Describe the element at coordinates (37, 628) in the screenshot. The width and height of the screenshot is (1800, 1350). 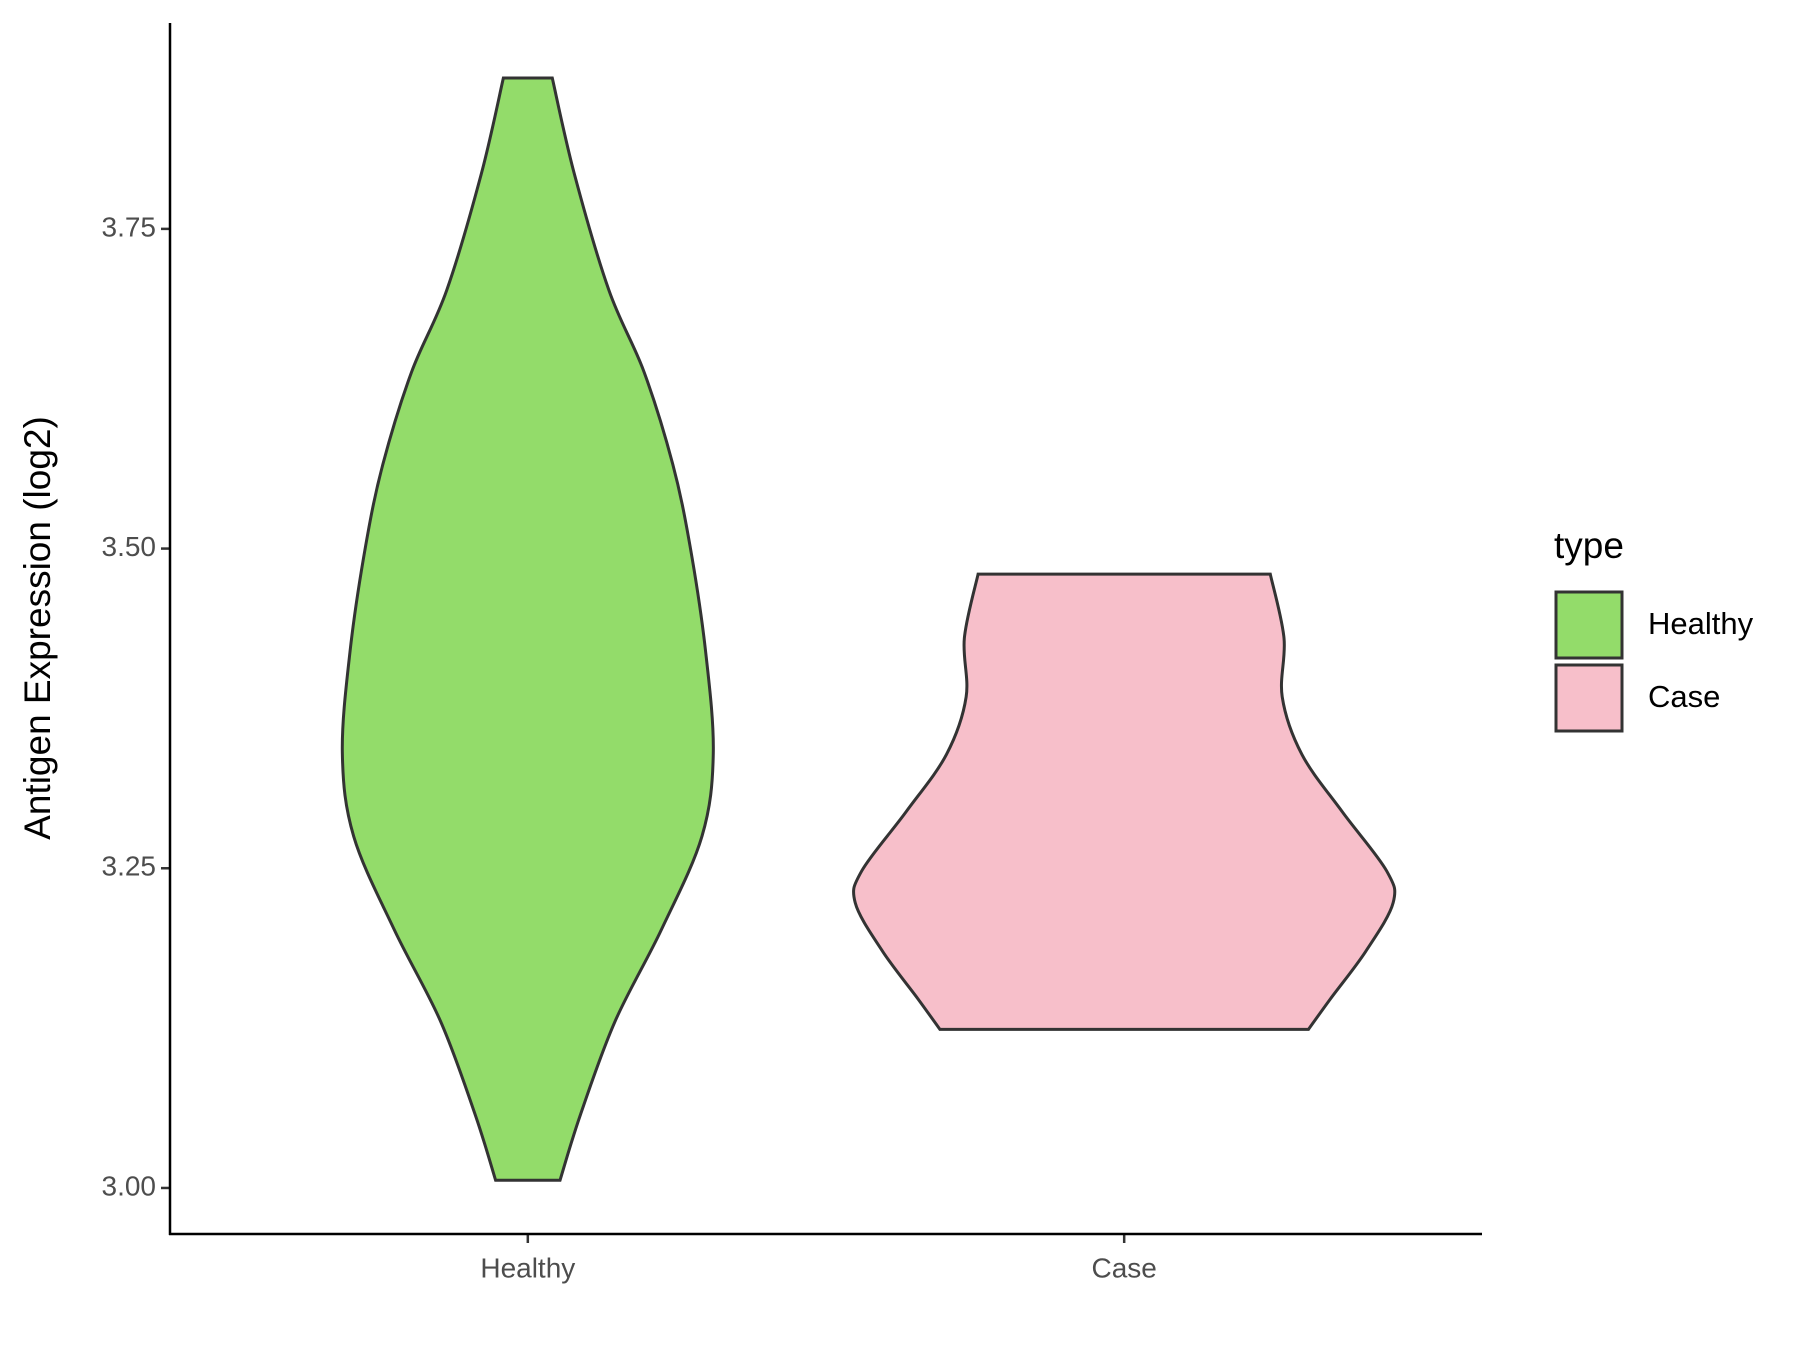
I see `y-axis-title: Antigen Expression (log2)` at that location.